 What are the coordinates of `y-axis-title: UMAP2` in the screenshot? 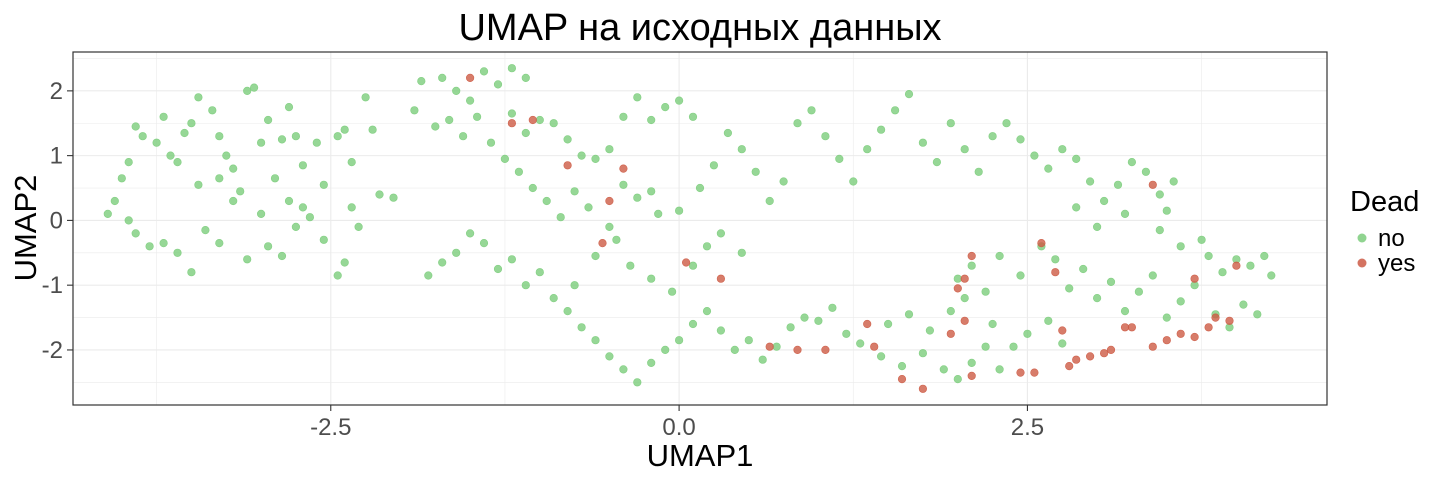 It's located at (25, 228).